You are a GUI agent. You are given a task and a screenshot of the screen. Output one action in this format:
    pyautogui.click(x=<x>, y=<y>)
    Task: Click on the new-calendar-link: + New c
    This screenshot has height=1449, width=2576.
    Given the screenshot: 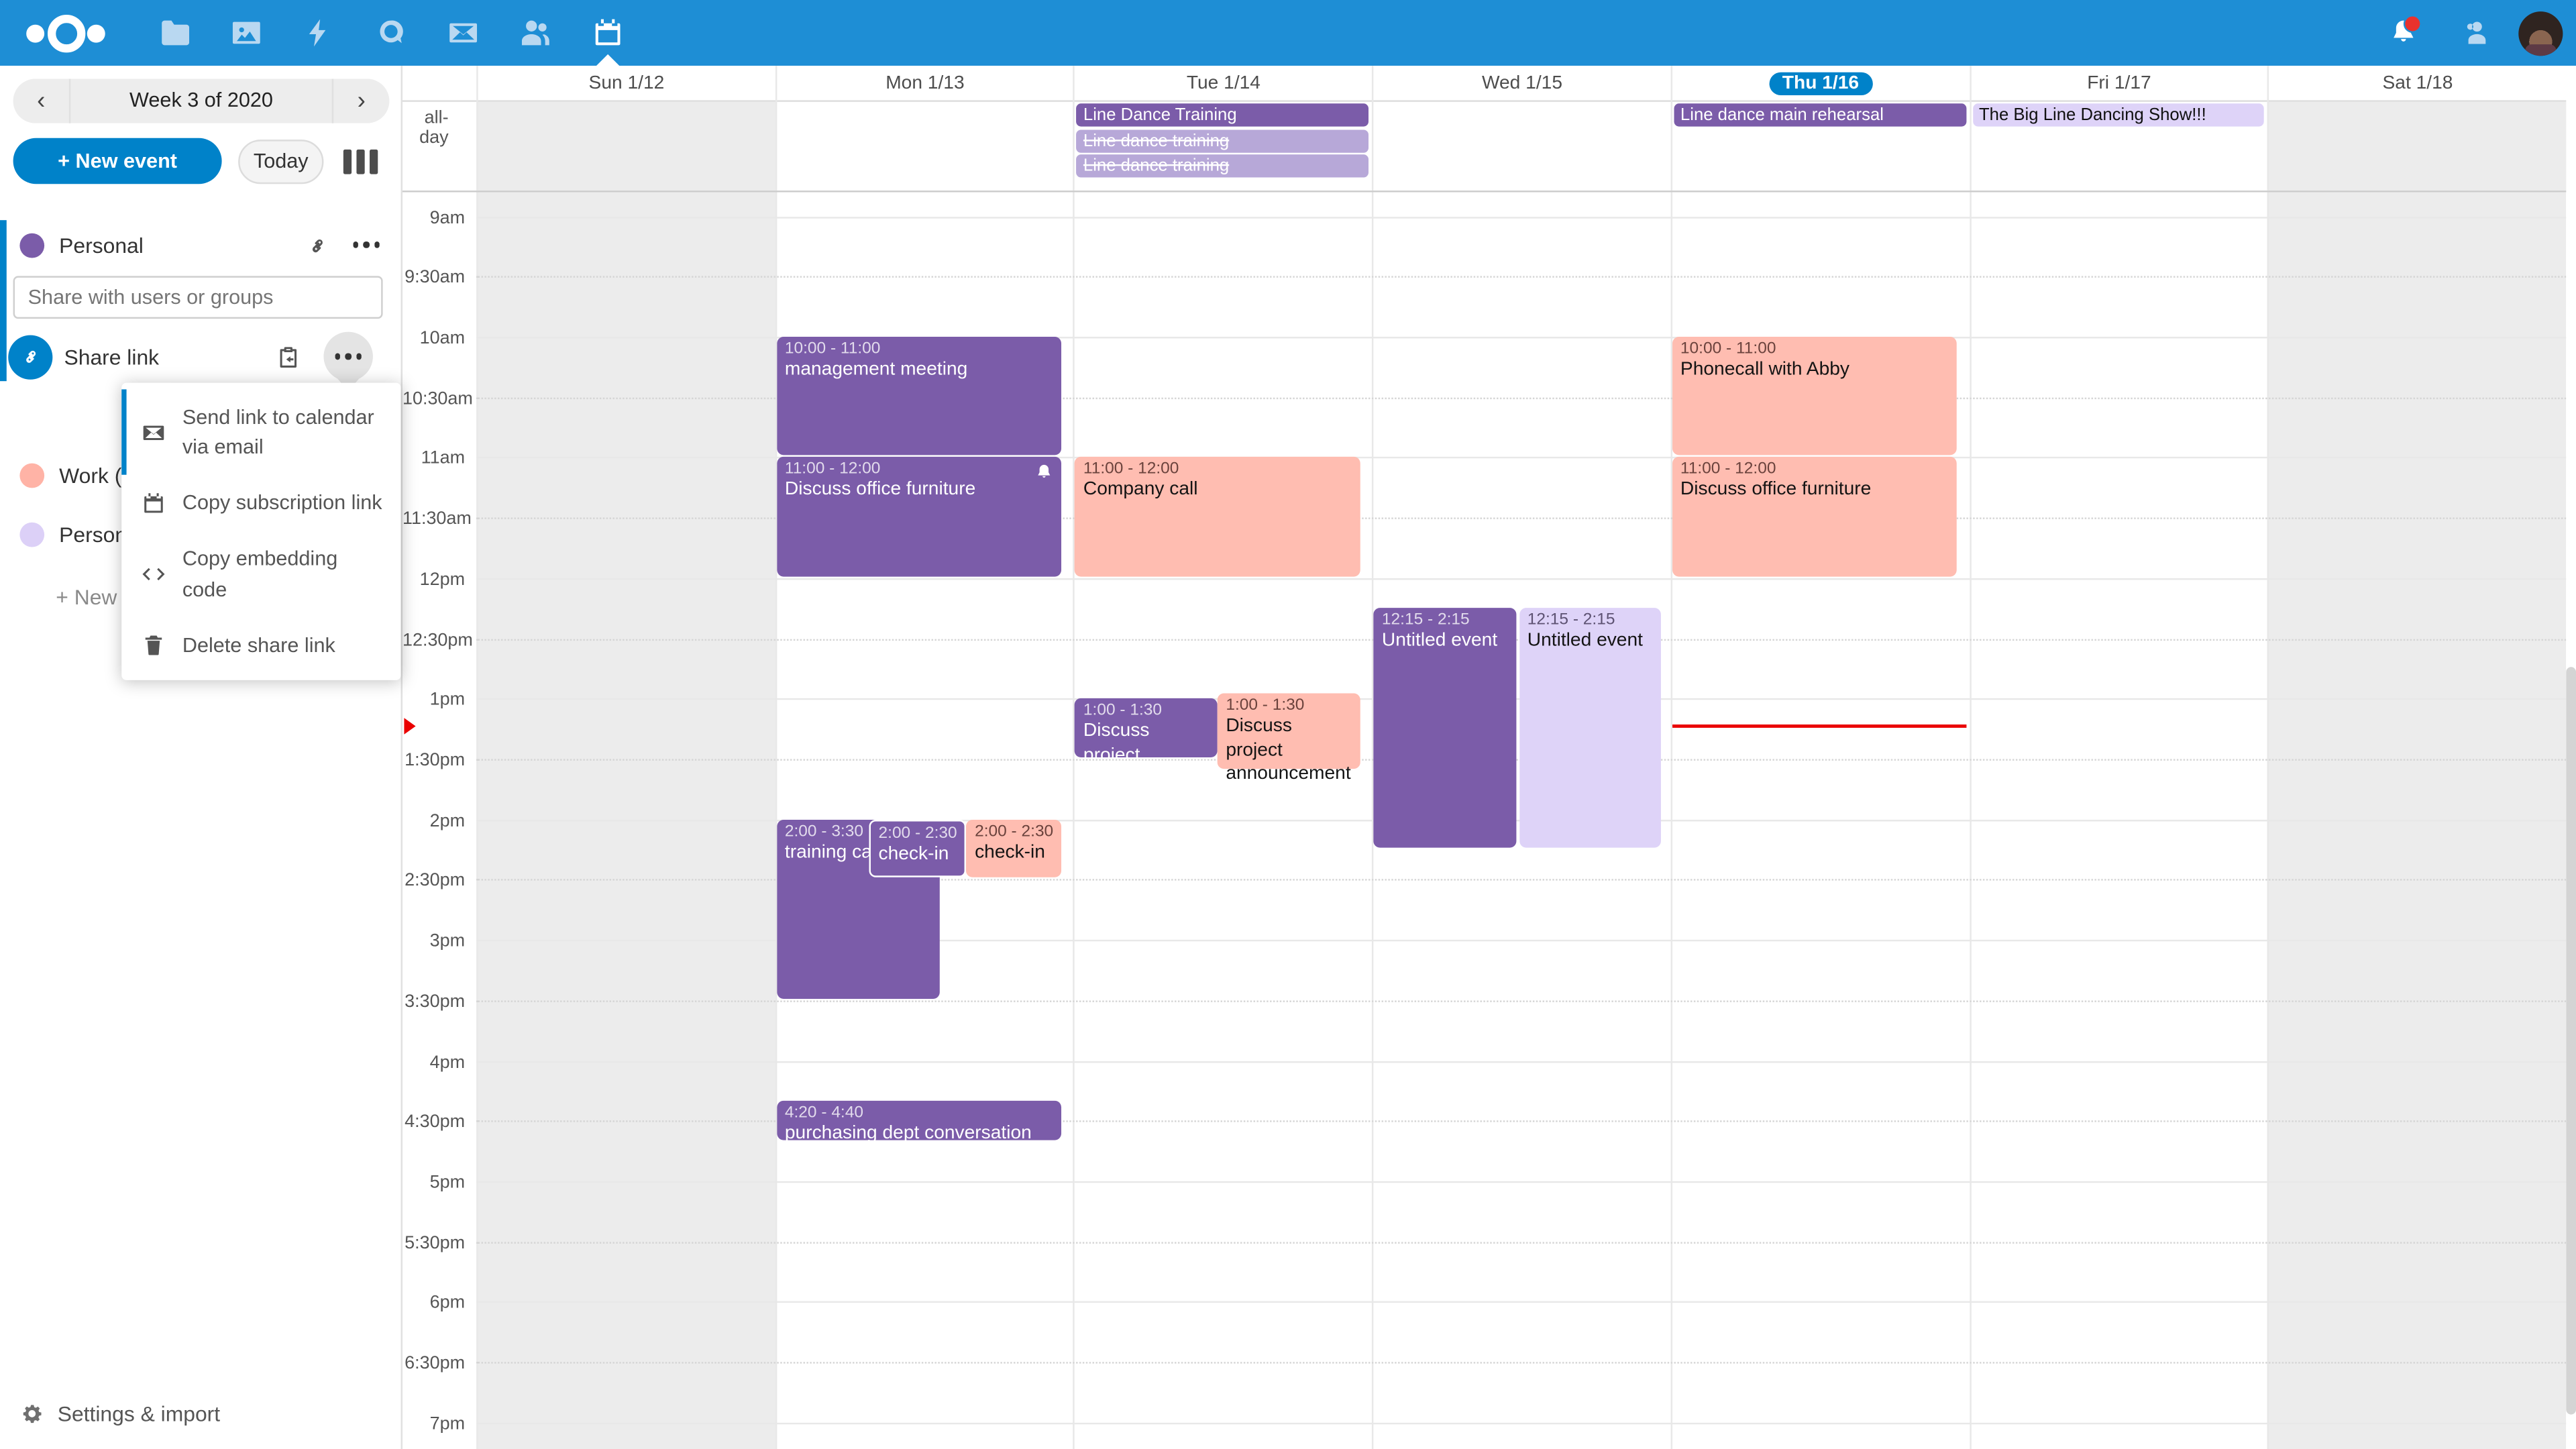 What is the action you would take?
    pyautogui.click(x=95, y=597)
    